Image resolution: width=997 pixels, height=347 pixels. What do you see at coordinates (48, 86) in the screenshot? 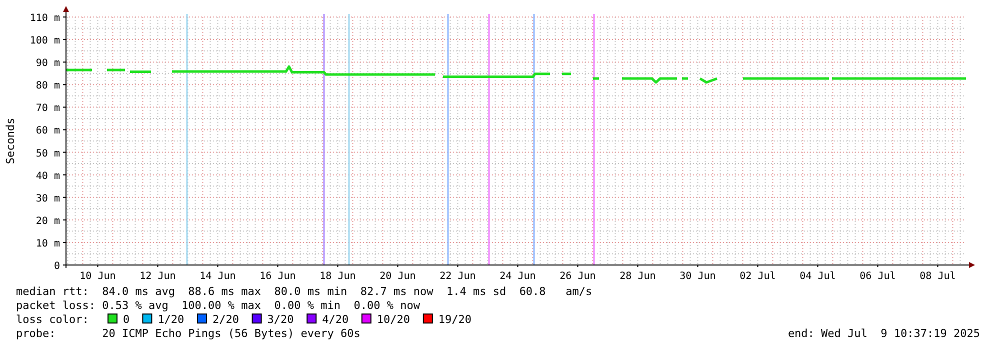
I see `y-tick-label: 80 m` at bounding box center [48, 86].